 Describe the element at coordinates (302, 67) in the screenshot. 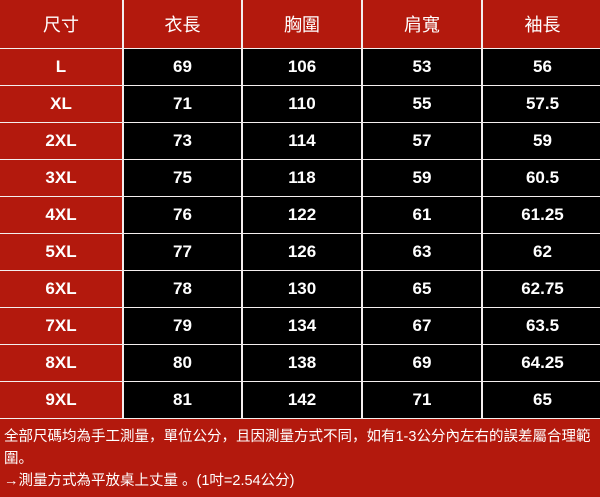

I see `measurement-cell: 106` at that location.